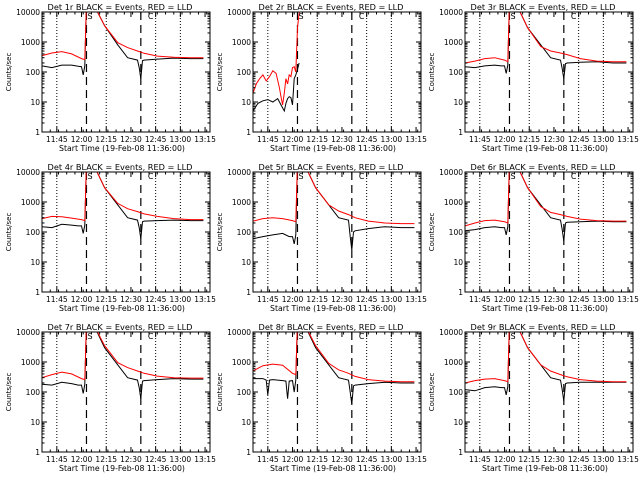 This screenshot has height=480, width=640. I want to click on series-events, so click(334, 368).